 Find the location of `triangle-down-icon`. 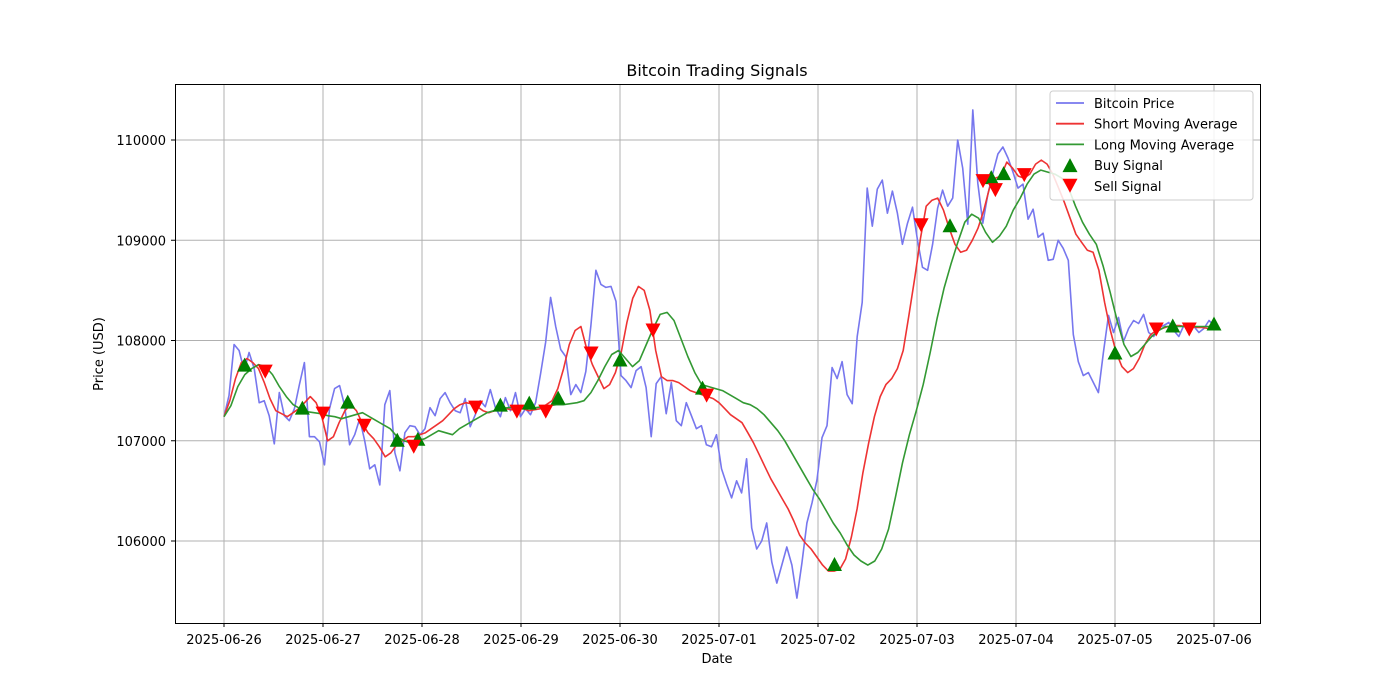

triangle-down-icon is located at coordinates (1070, 185).